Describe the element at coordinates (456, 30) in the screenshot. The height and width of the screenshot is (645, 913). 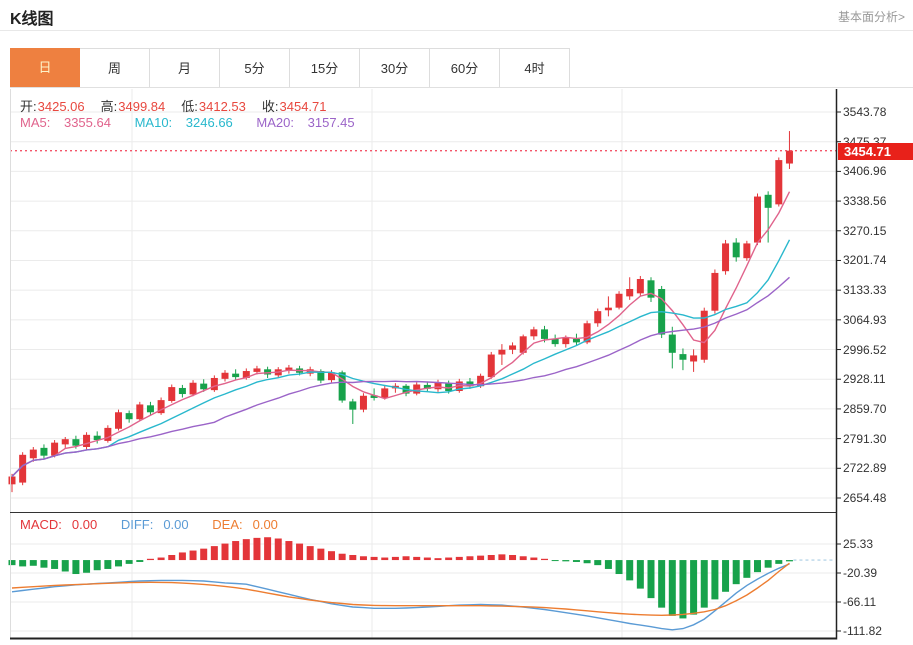
I see `header-divider` at that location.